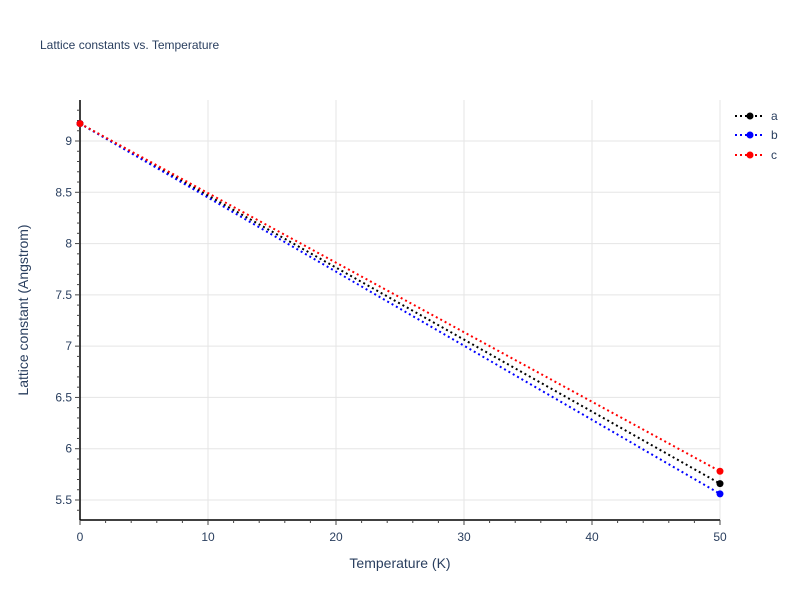 This screenshot has height=600, width=800. What do you see at coordinates (720, 537) in the screenshot?
I see `x-tick-label: 50` at bounding box center [720, 537].